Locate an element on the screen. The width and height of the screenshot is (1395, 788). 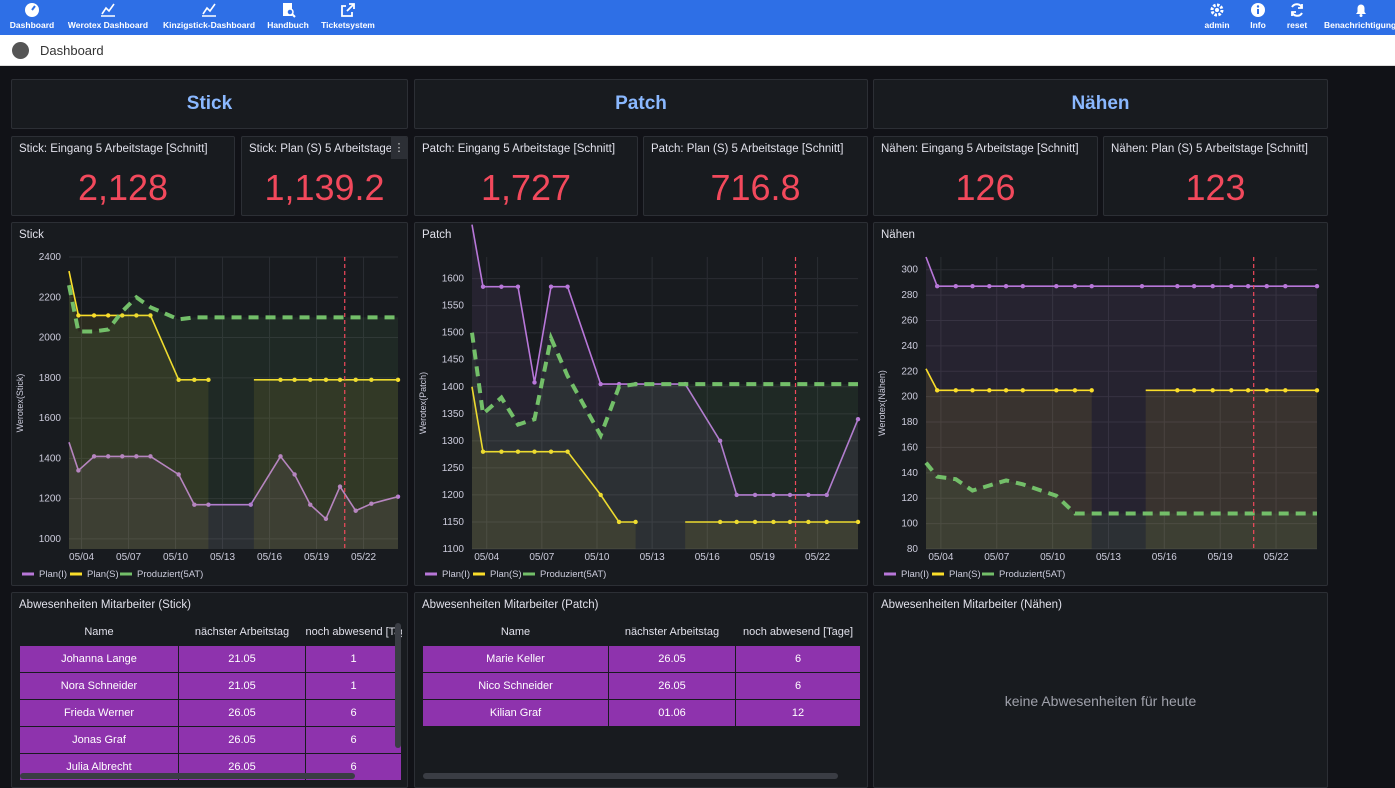
y-tick-label: 100 is located at coordinates (909, 524).